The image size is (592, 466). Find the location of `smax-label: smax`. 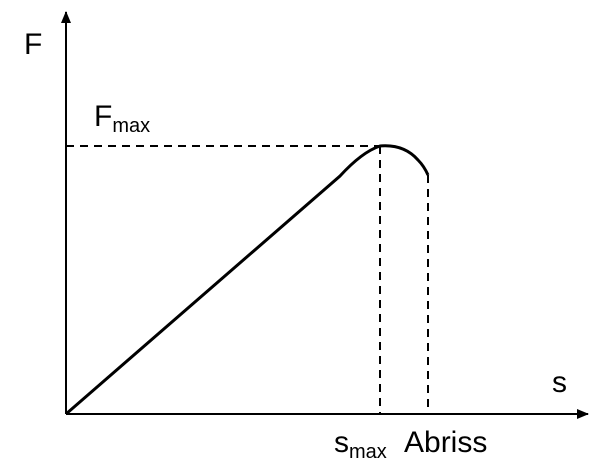

smax-label: smax is located at coordinates (360, 444).